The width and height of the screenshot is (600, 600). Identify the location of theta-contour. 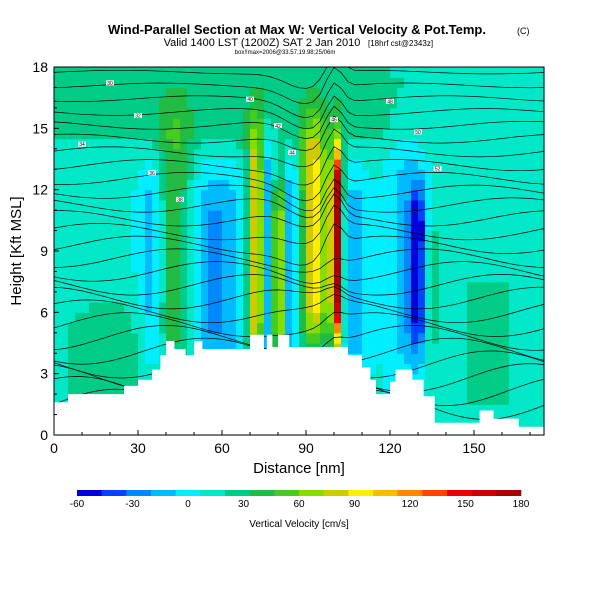
(299, 122).